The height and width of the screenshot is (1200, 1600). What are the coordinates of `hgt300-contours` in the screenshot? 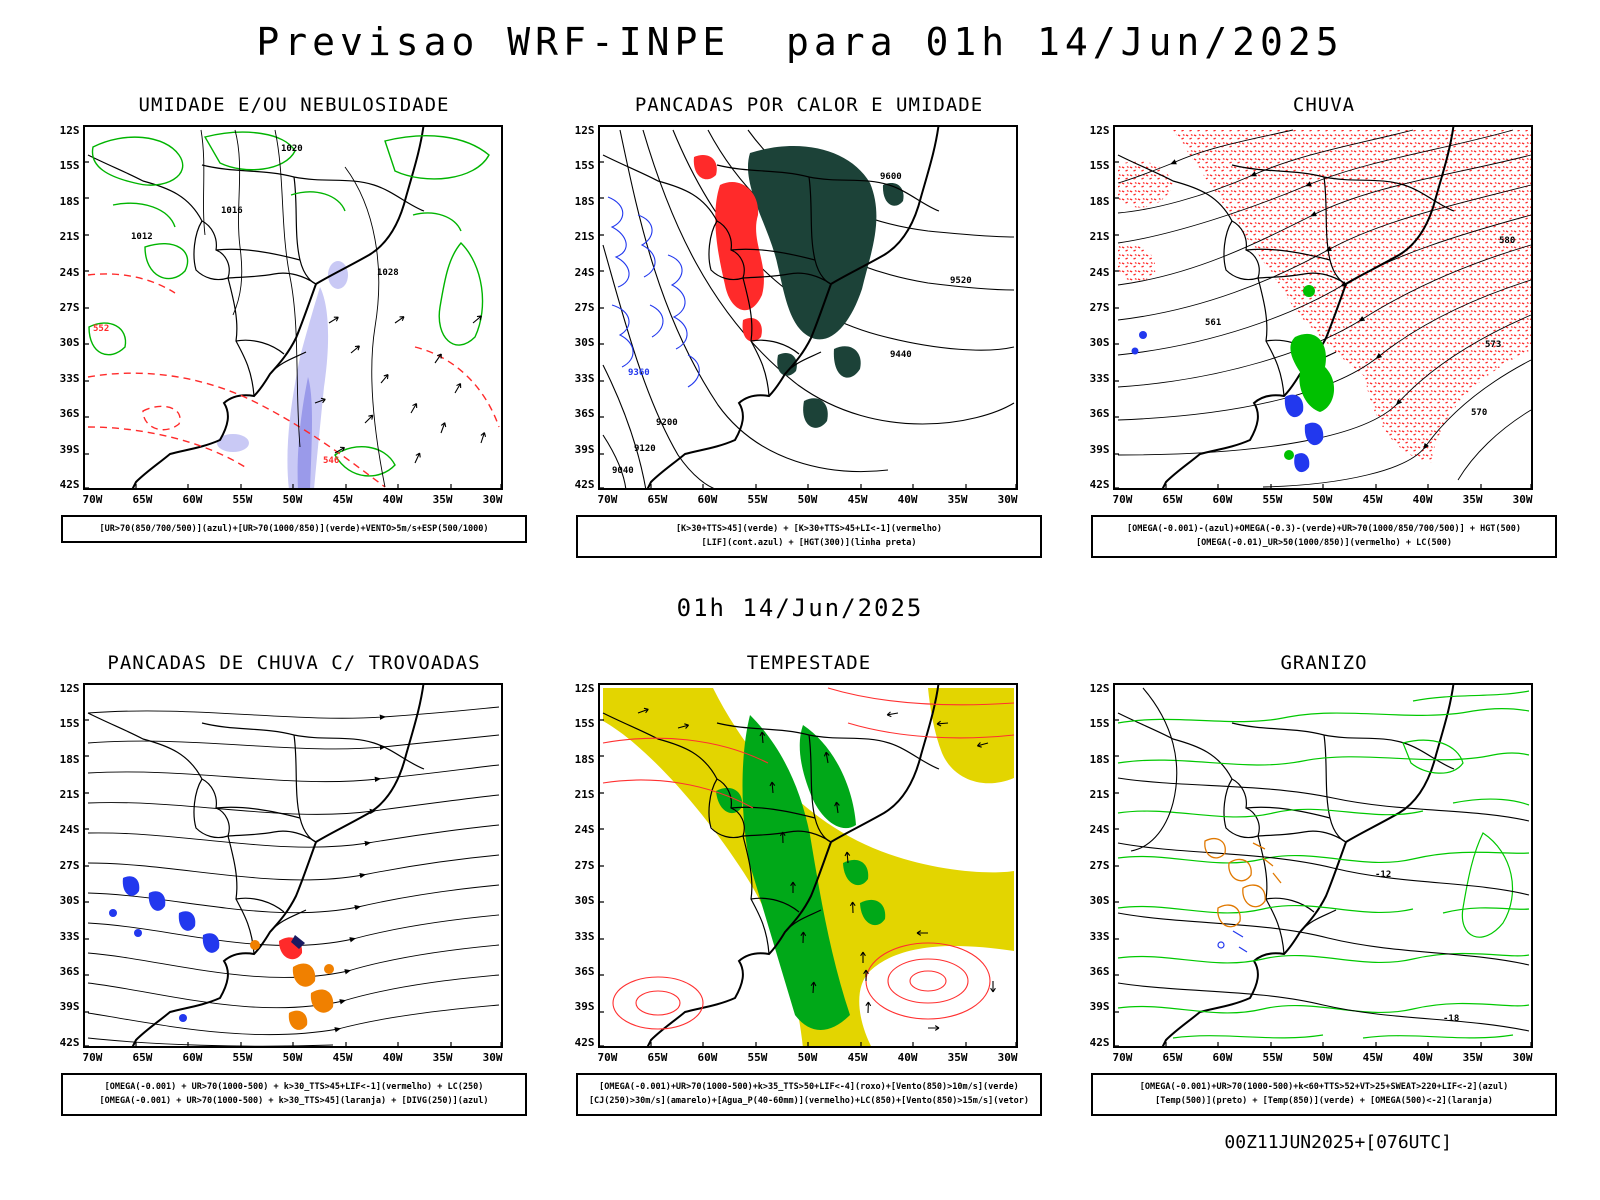 It's located at (807, 309).